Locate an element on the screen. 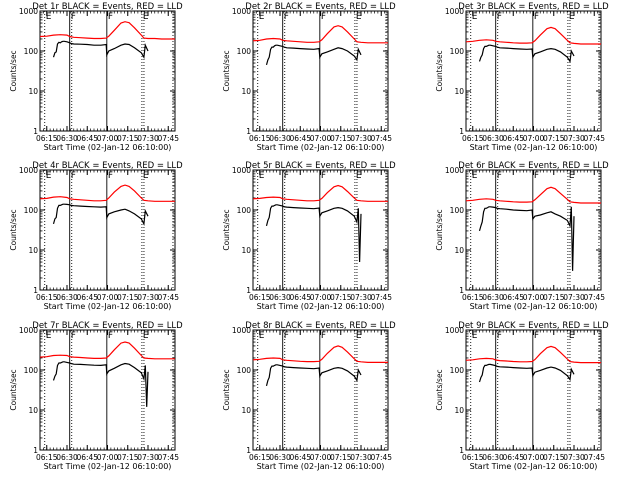 Image resolution: width=640 pixels, height=480 pixels. chart-title: Det 1r BLACK = Events, RED = LLD is located at coordinates (107, 7).